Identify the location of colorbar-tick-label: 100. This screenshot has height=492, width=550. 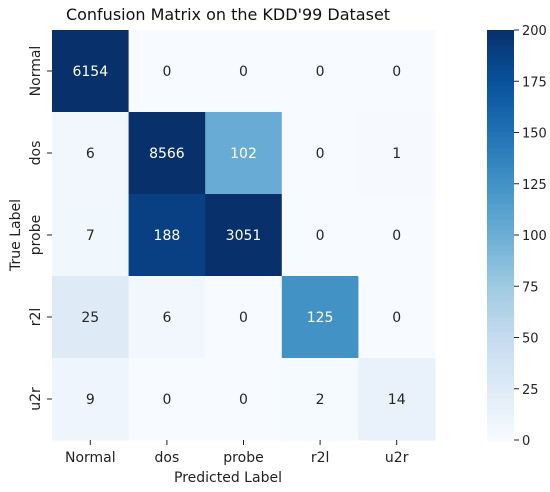
(534, 236).